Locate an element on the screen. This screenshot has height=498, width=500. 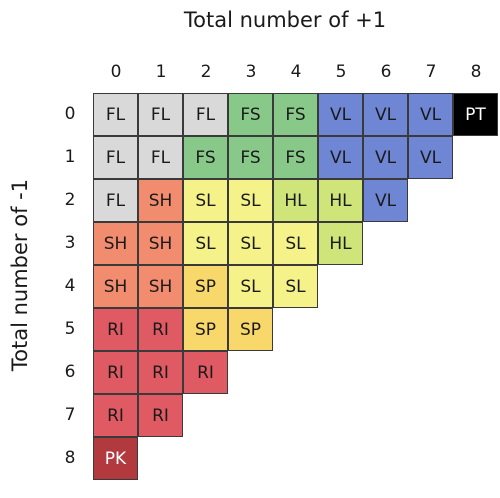
column-label: 4 is located at coordinates (296, 72).